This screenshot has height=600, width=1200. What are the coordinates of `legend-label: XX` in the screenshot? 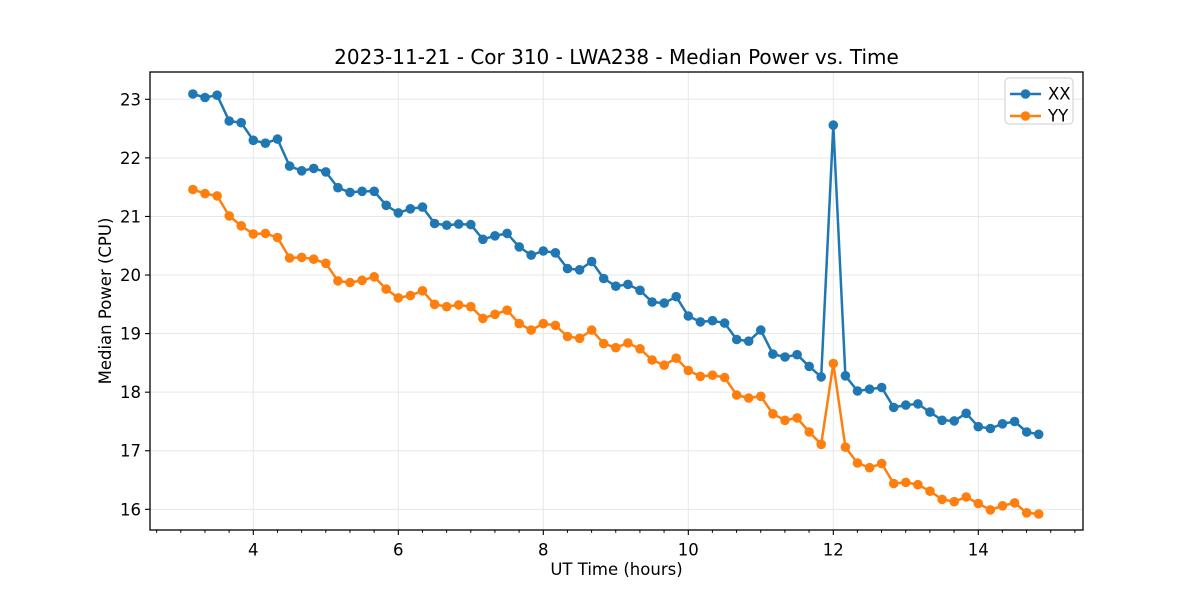 It's located at (1059, 94).